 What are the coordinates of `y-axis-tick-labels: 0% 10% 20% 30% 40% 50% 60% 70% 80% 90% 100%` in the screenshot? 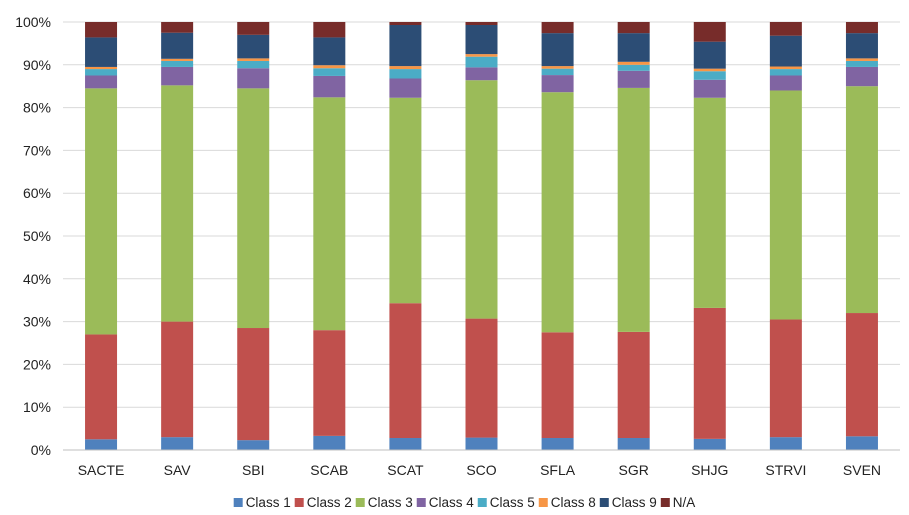 It's located at (33, 236).